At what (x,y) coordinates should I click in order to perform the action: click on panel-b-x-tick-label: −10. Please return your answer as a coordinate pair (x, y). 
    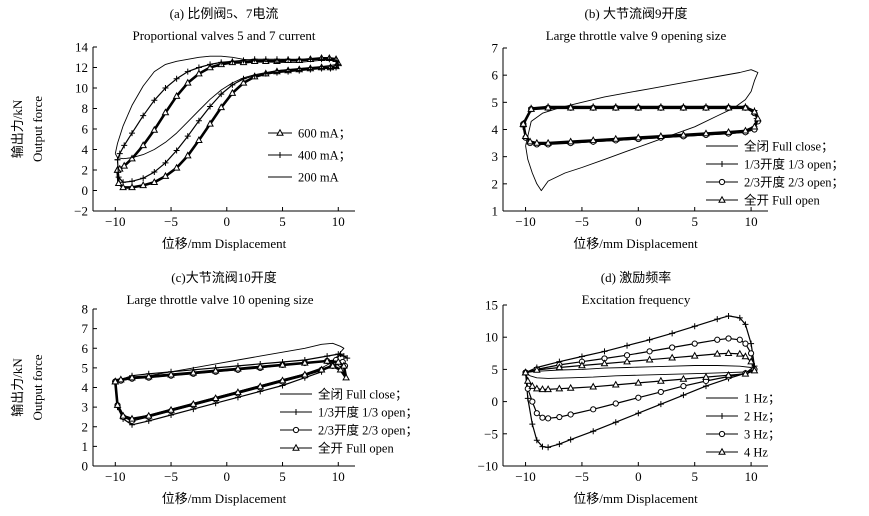
    Looking at the image, I should click on (525, 221).